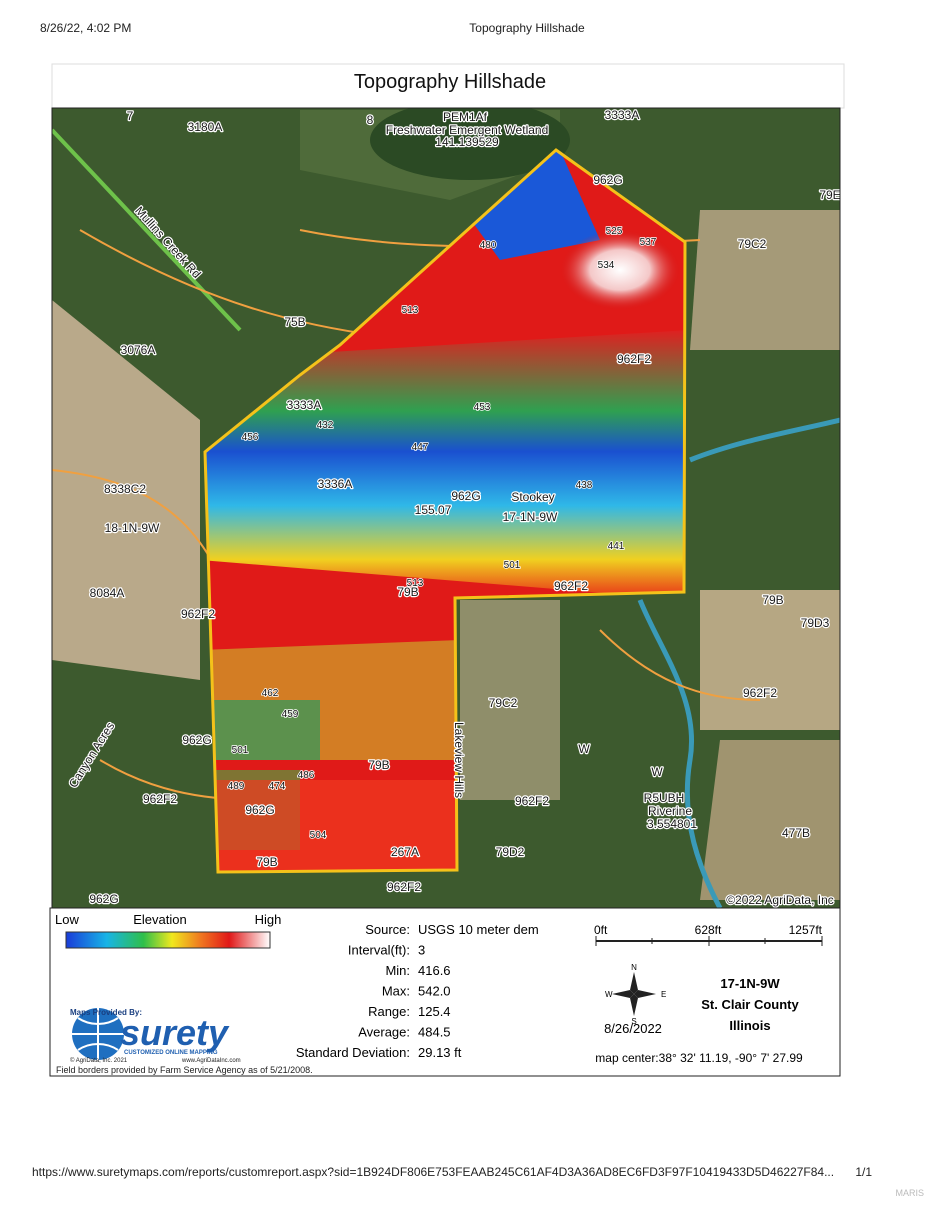  Describe the element at coordinates (205, 127) in the screenshot. I see `map-label: 3180A` at that location.